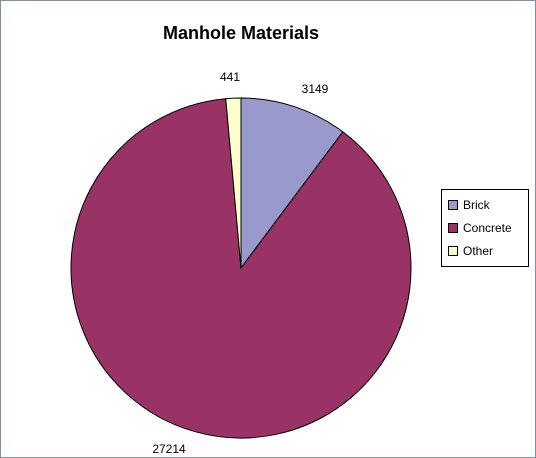  I want to click on legend-label-other: Other, so click(478, 251).